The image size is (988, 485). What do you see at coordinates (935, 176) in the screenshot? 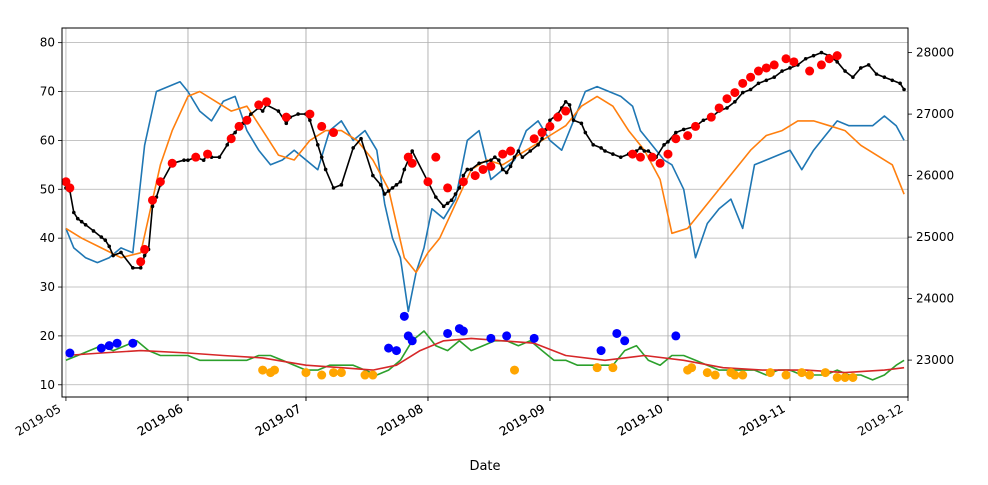
I see `y-right-tick-label: 26000` at bounding box center [935, 176].